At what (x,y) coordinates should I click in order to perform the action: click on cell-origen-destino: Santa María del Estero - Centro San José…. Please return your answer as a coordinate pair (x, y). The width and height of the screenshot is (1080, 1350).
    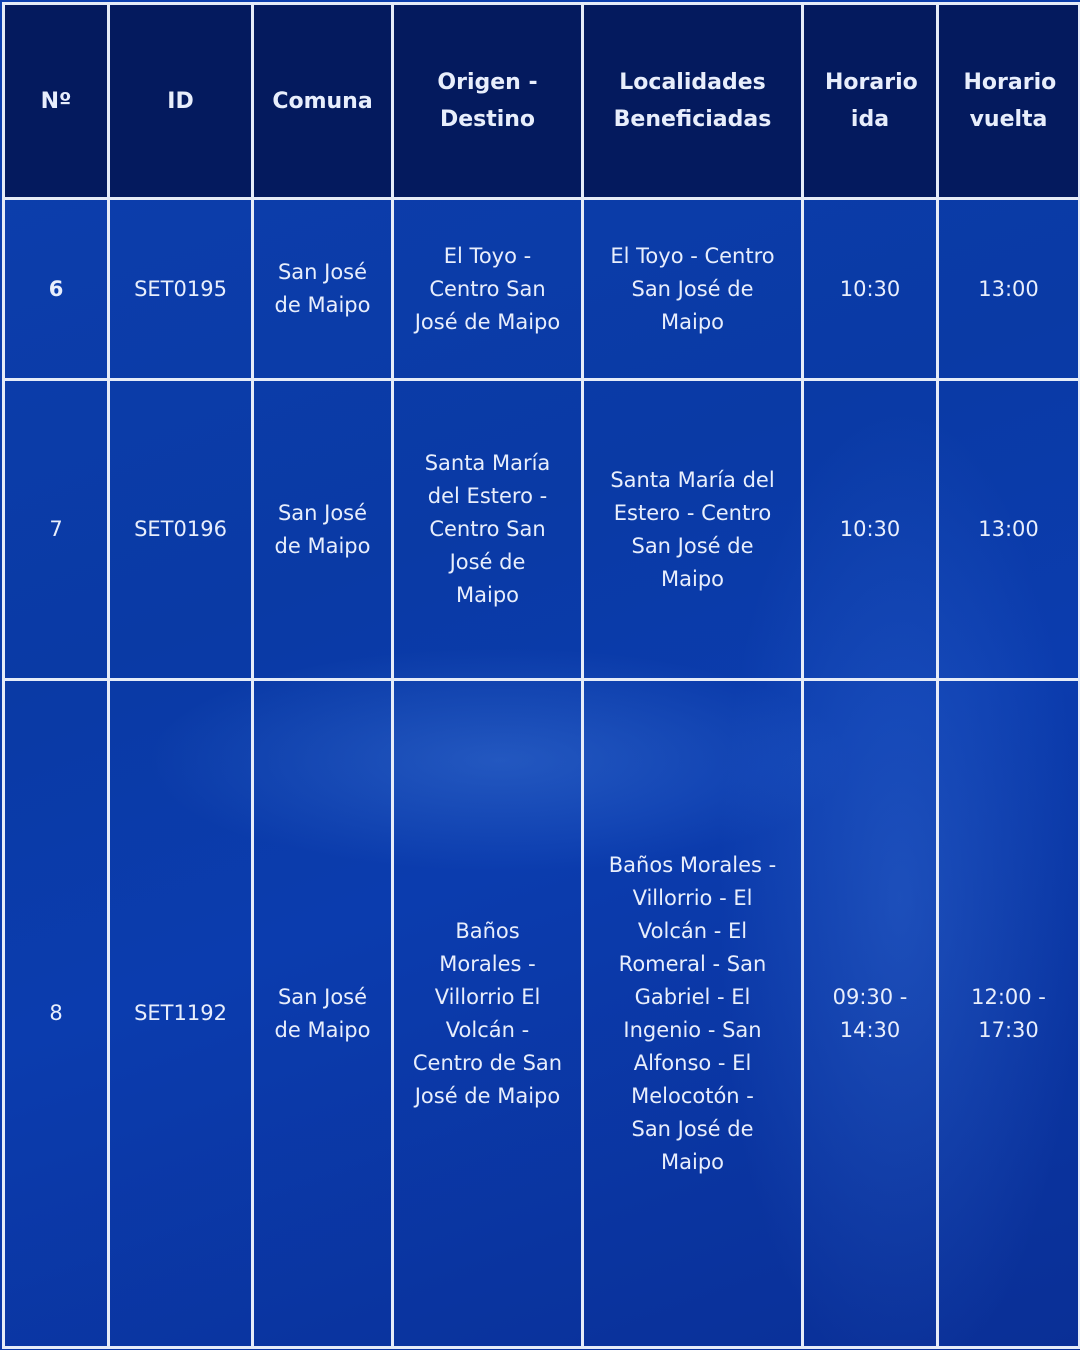
    Looking at the image, I should click on (487, 529).